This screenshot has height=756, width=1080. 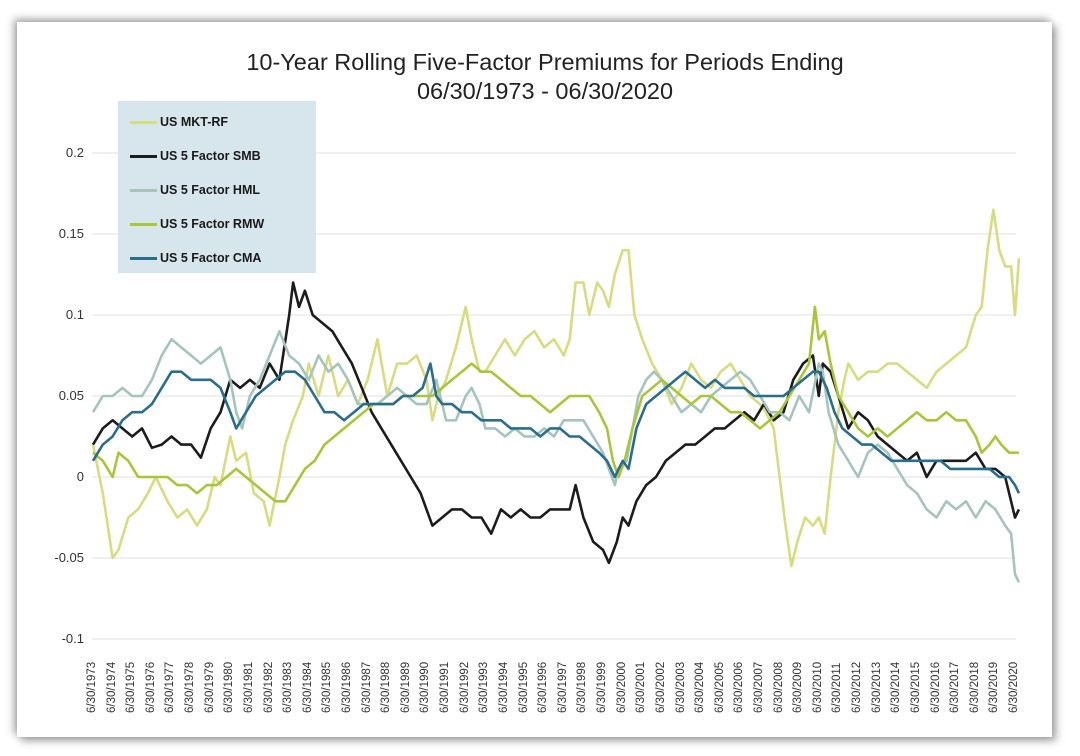 I want to click on y-tick-label: 0, so click(x=80, y=476).